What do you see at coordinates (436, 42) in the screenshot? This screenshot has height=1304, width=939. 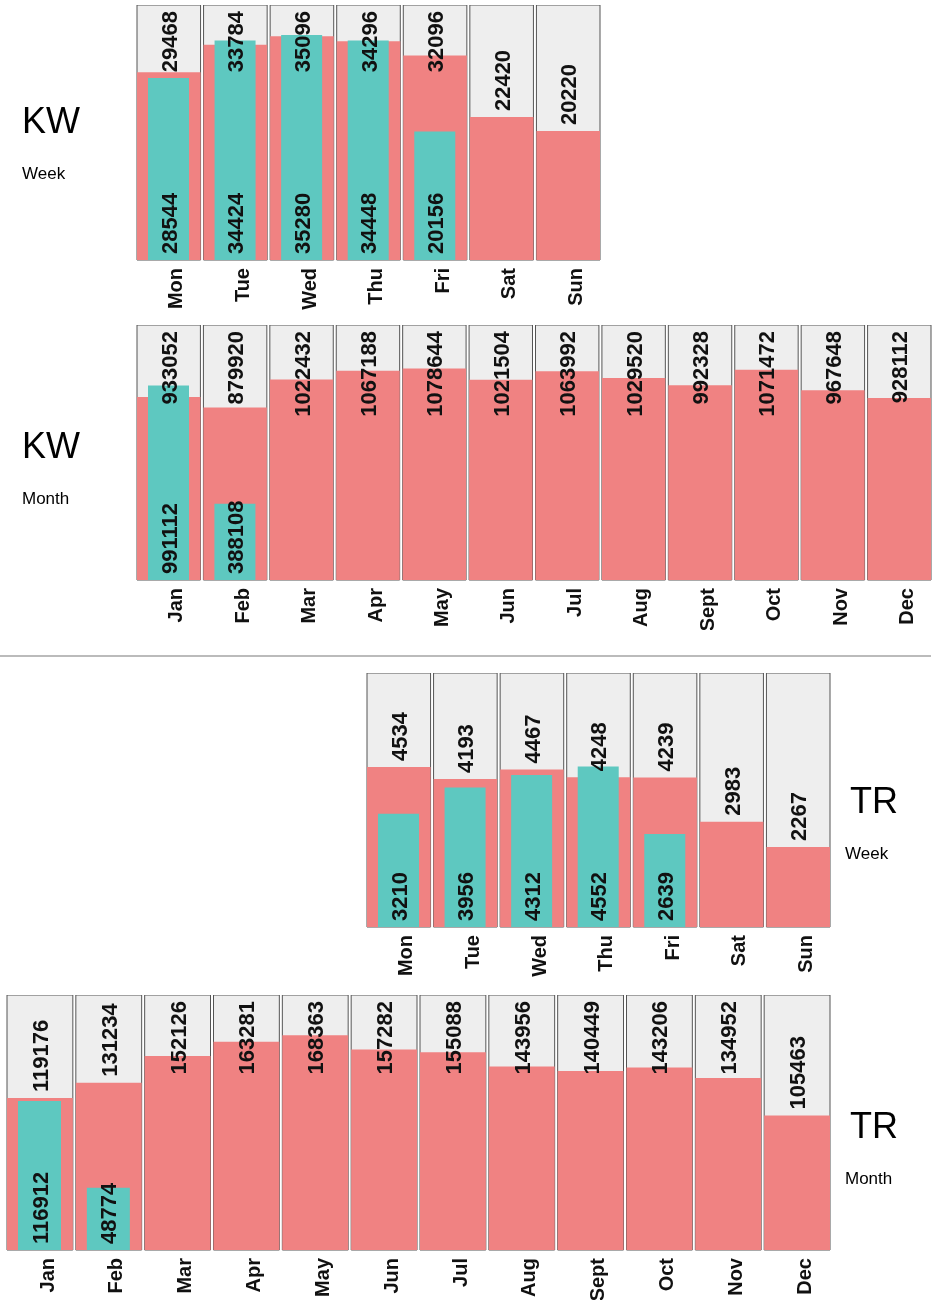 I see `data-label: 32096` at bounding box center [436, 42].